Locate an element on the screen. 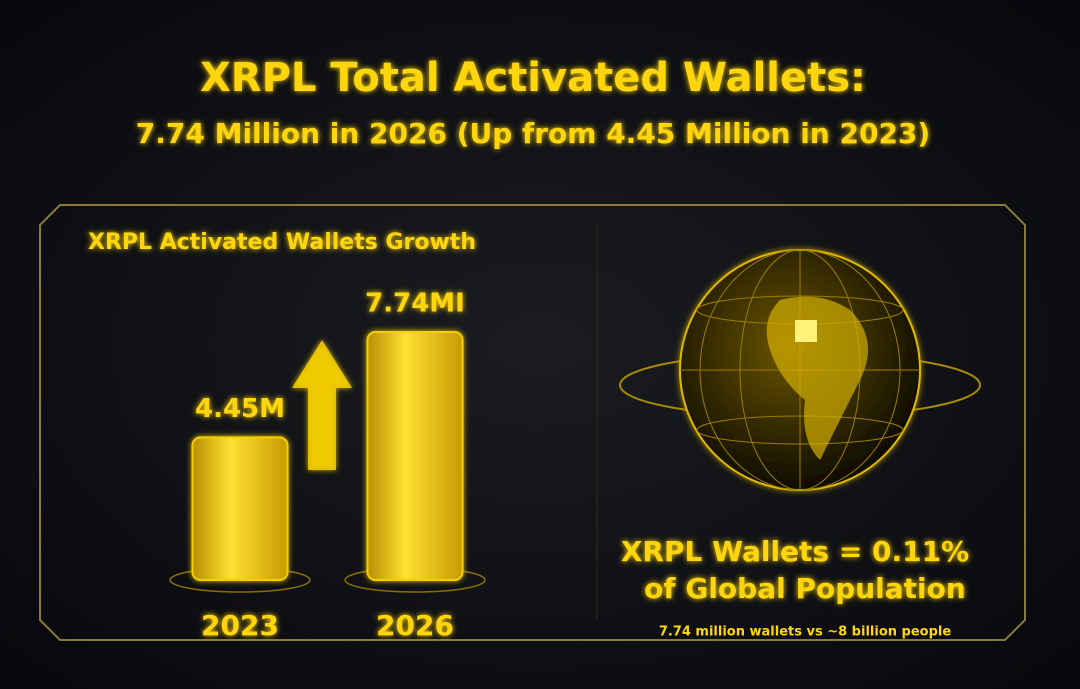 This screenshot has width=1080, height=689. globe is located at coordinates (800, 370).